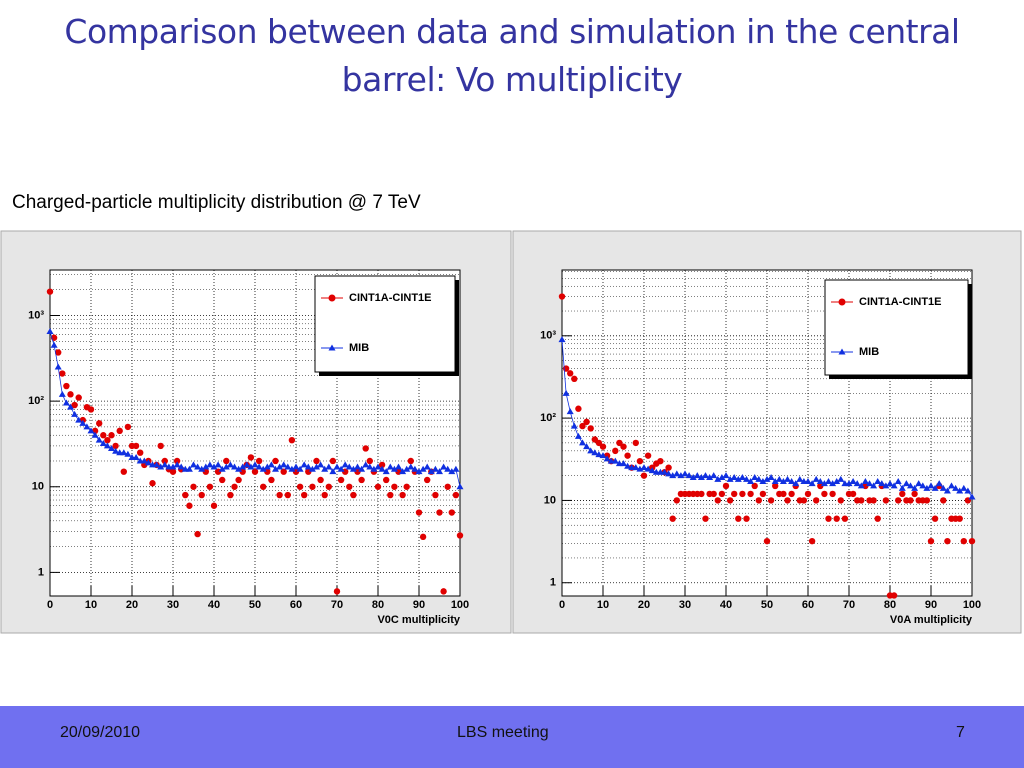  Describe the element at coordinates (553, 583) in the screenshot. I see `y-tick-label: 1` at that location.